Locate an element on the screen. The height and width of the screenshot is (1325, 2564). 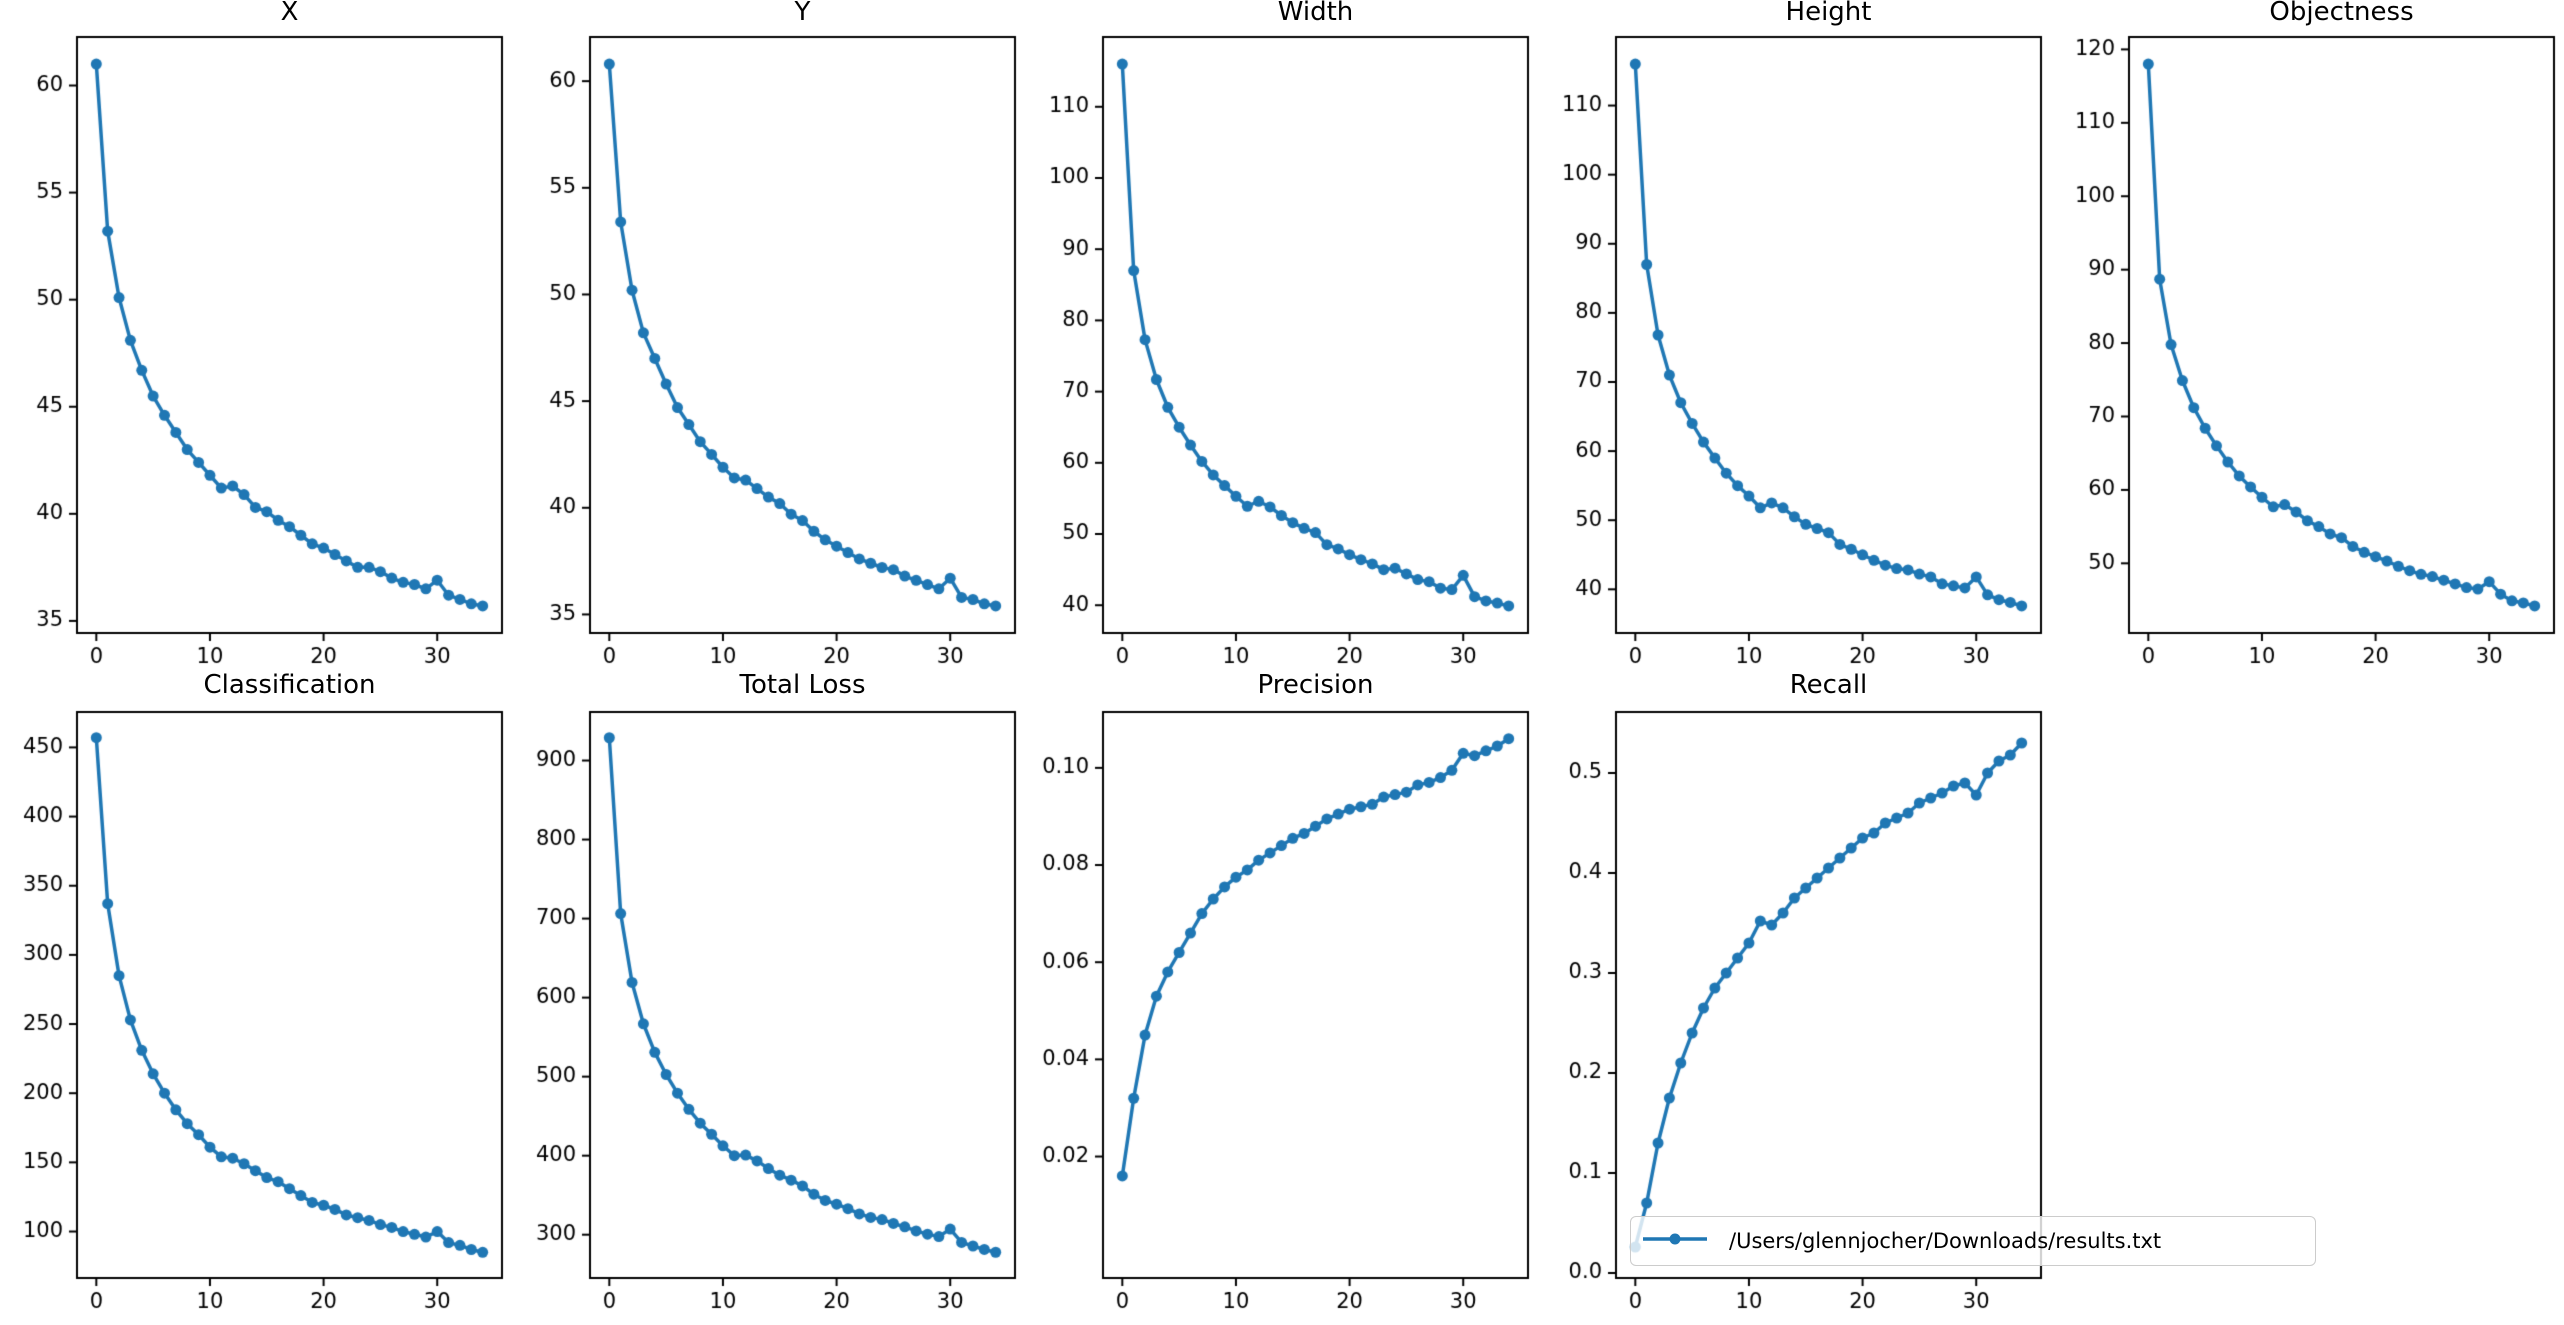
legend-line-marker-icon is located at coordinates (1675, 1241).